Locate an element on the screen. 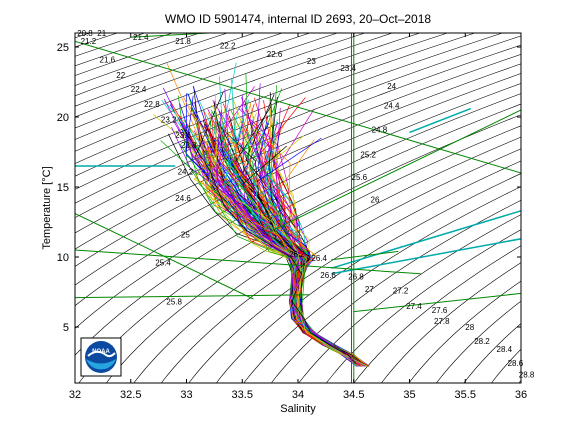 The height and width of the screenshot is (432, 576). y-tick-label: 20 is located at coordinates (63, 118).